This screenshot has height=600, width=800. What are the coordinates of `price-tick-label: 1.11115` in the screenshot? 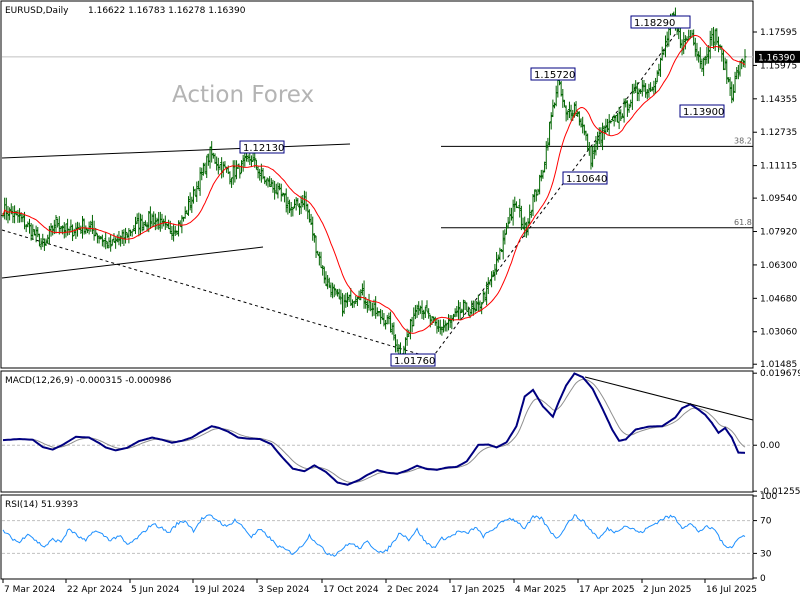 It's located at (778, 167).